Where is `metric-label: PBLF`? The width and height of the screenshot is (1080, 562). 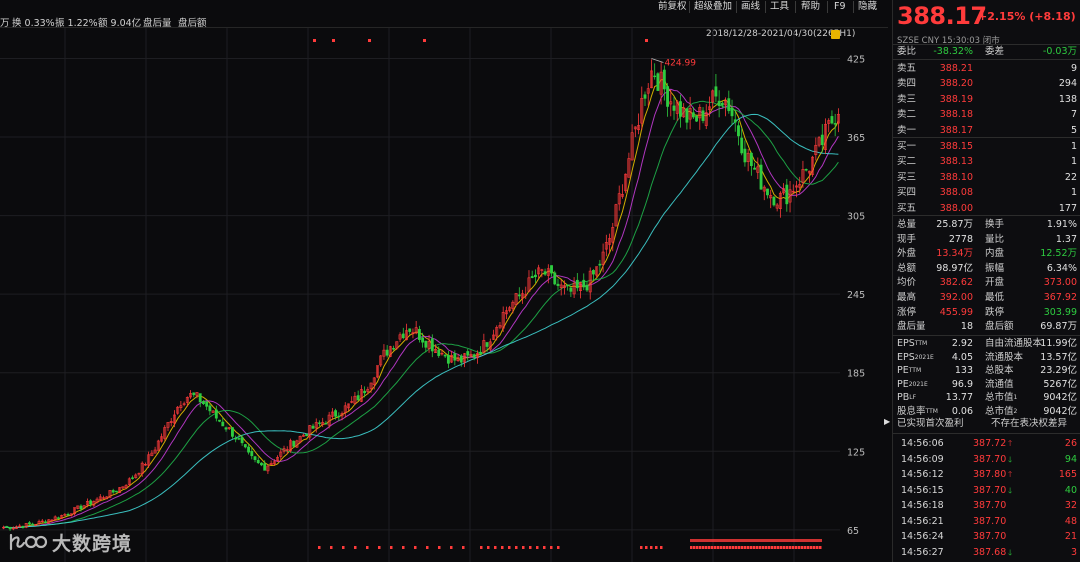
metric-label: PBLF is located at coordinates (907, 398).